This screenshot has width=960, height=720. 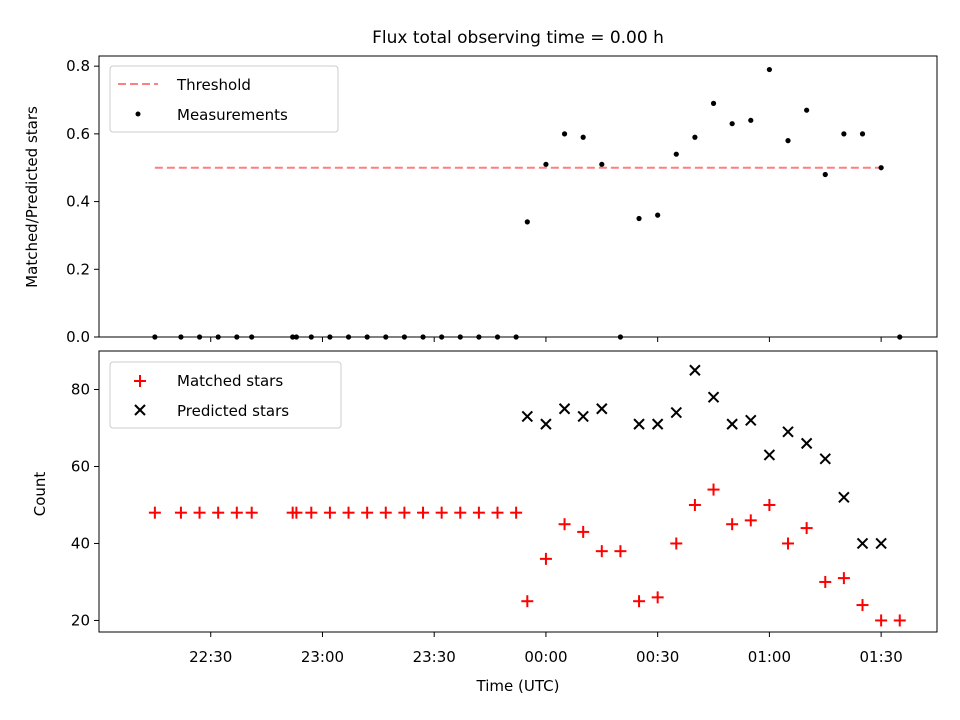 What do you see at coordinates (545, 657) in the screenshot?
I see `x-tick-label: 00:00` at bounding box center [545, 657].